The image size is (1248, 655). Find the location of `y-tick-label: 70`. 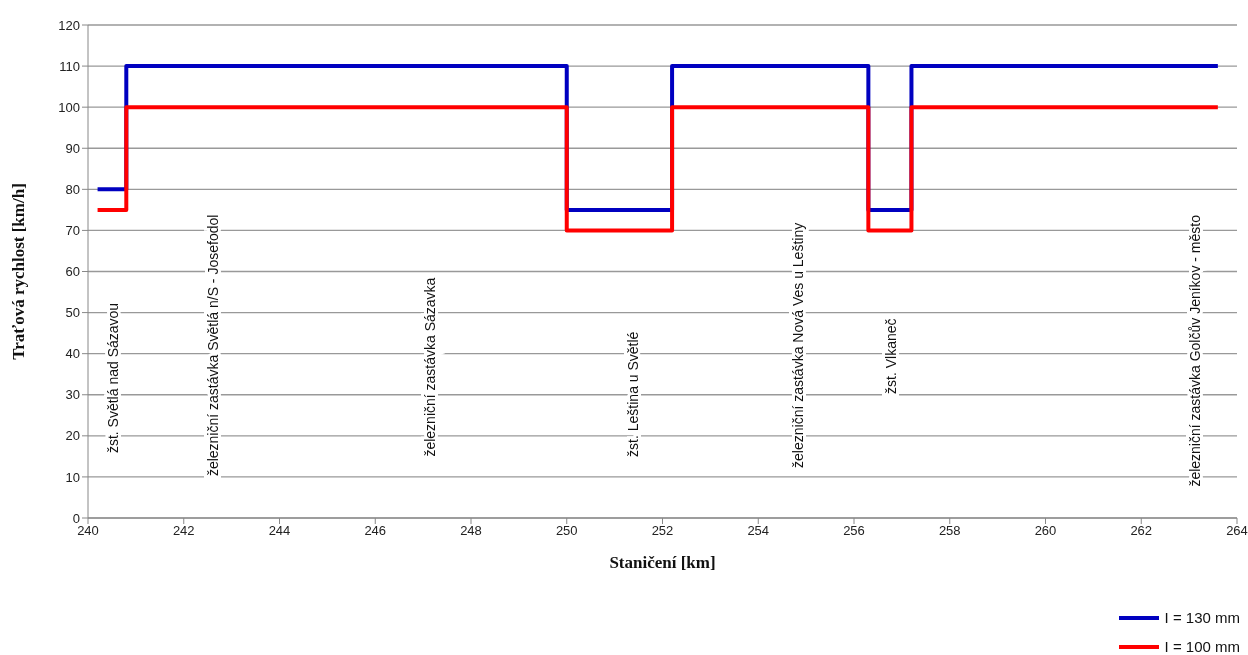

y-tick-label: 70 is located at coordinates (72, 231).